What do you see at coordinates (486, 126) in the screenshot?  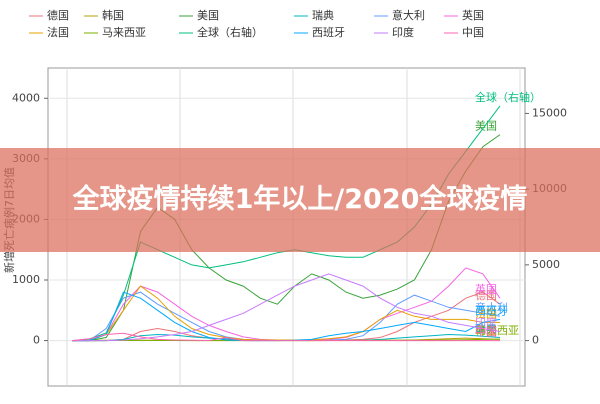 I see `end-label: 美国` at bounding box center [486, 126].